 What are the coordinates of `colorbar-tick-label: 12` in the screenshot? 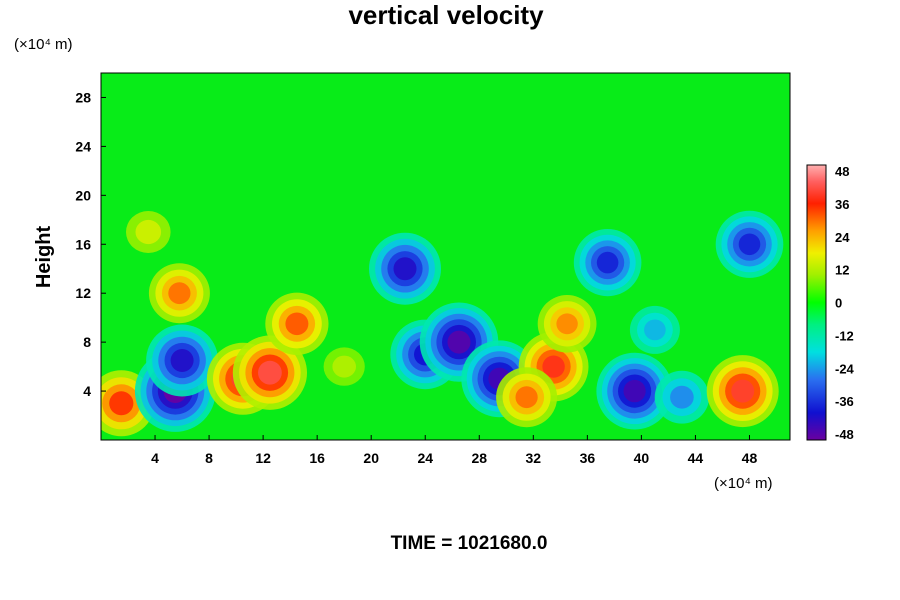 It's located at (842, 270).